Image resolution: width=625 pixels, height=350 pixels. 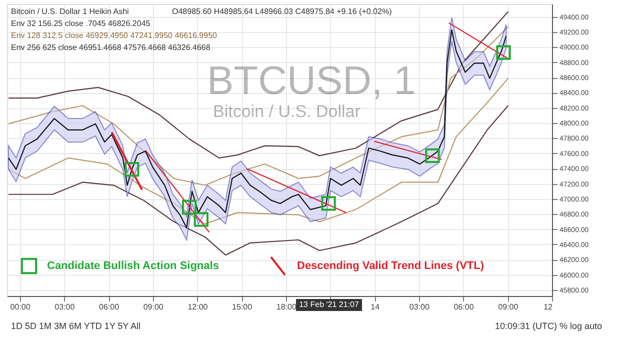 I want to click on annotation: Env 32 156.25 close .7045 46826.2045, so click(x=81, y=23).